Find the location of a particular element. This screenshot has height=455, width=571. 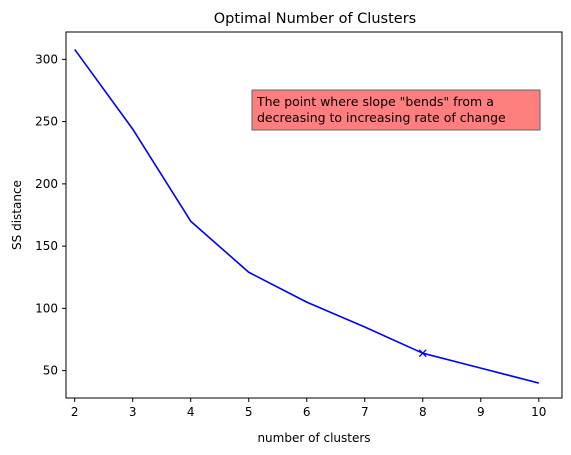

x-tick-label: 8 is located at coordinates (423, 412).